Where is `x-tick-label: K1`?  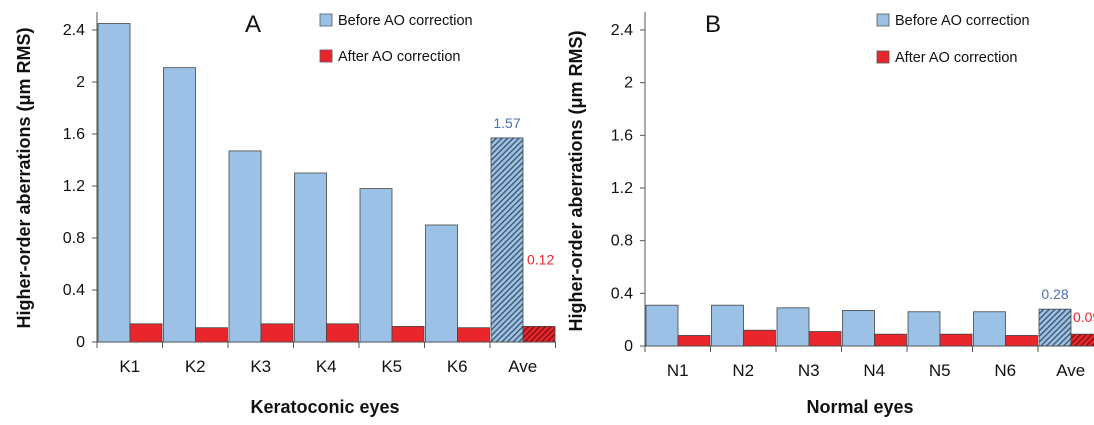
x-tick-label: K1 is located at coordinates (129, 366).